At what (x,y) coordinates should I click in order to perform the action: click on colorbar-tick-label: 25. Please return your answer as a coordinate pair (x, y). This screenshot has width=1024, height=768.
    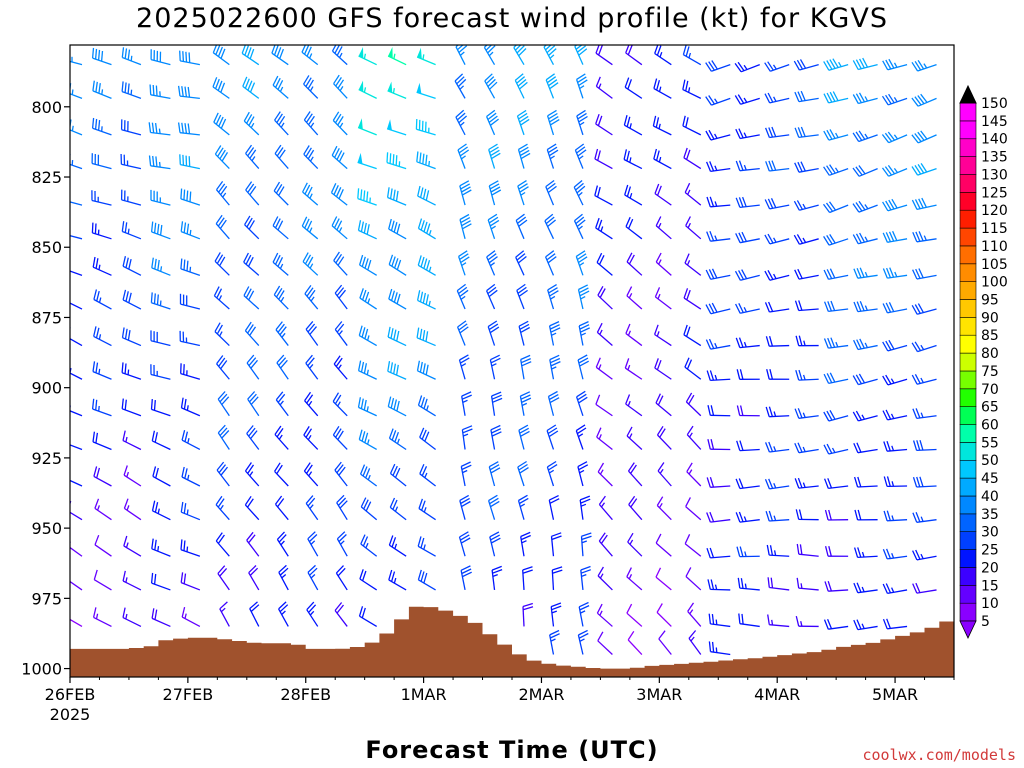
    Looking at the image, I should click on (990, 551).